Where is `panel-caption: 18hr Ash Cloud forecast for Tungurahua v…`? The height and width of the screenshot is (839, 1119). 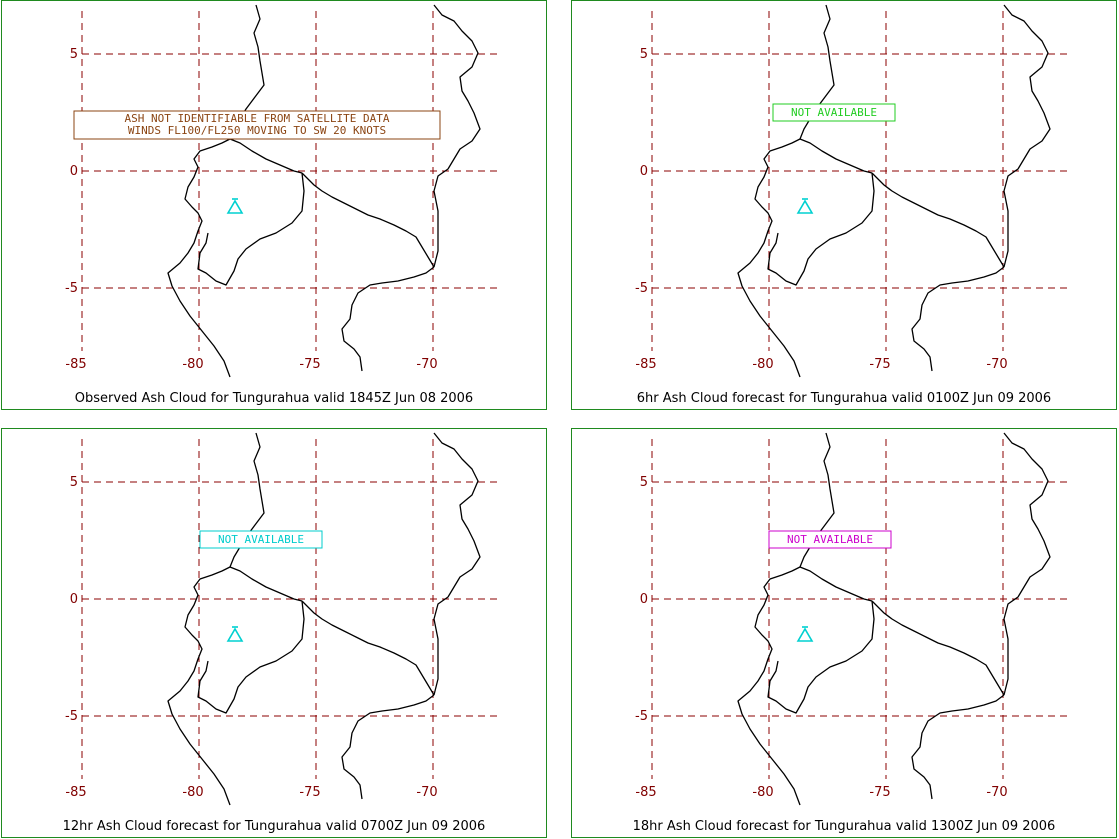
panel-caption: 18hr Ash Cloud forecast for Tungurahua v… is located at coordinates (844, 826).